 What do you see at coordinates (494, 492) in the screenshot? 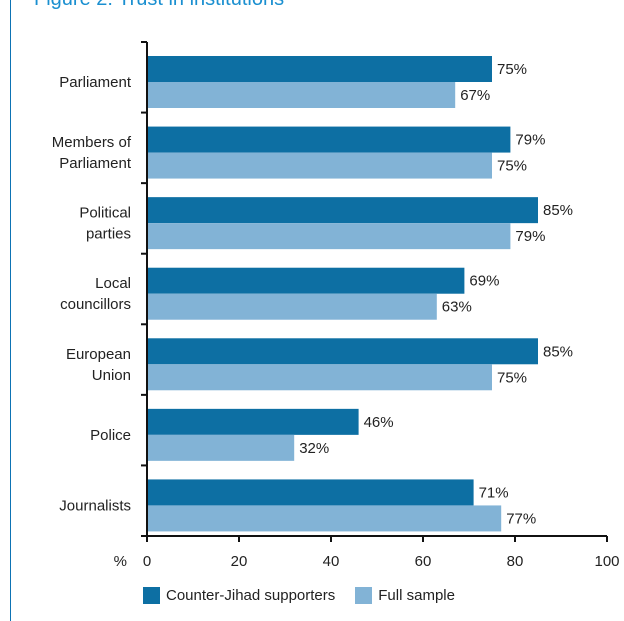
I see `value-label-counter-jihad-6: 71%` at bounding box center [494, 492].